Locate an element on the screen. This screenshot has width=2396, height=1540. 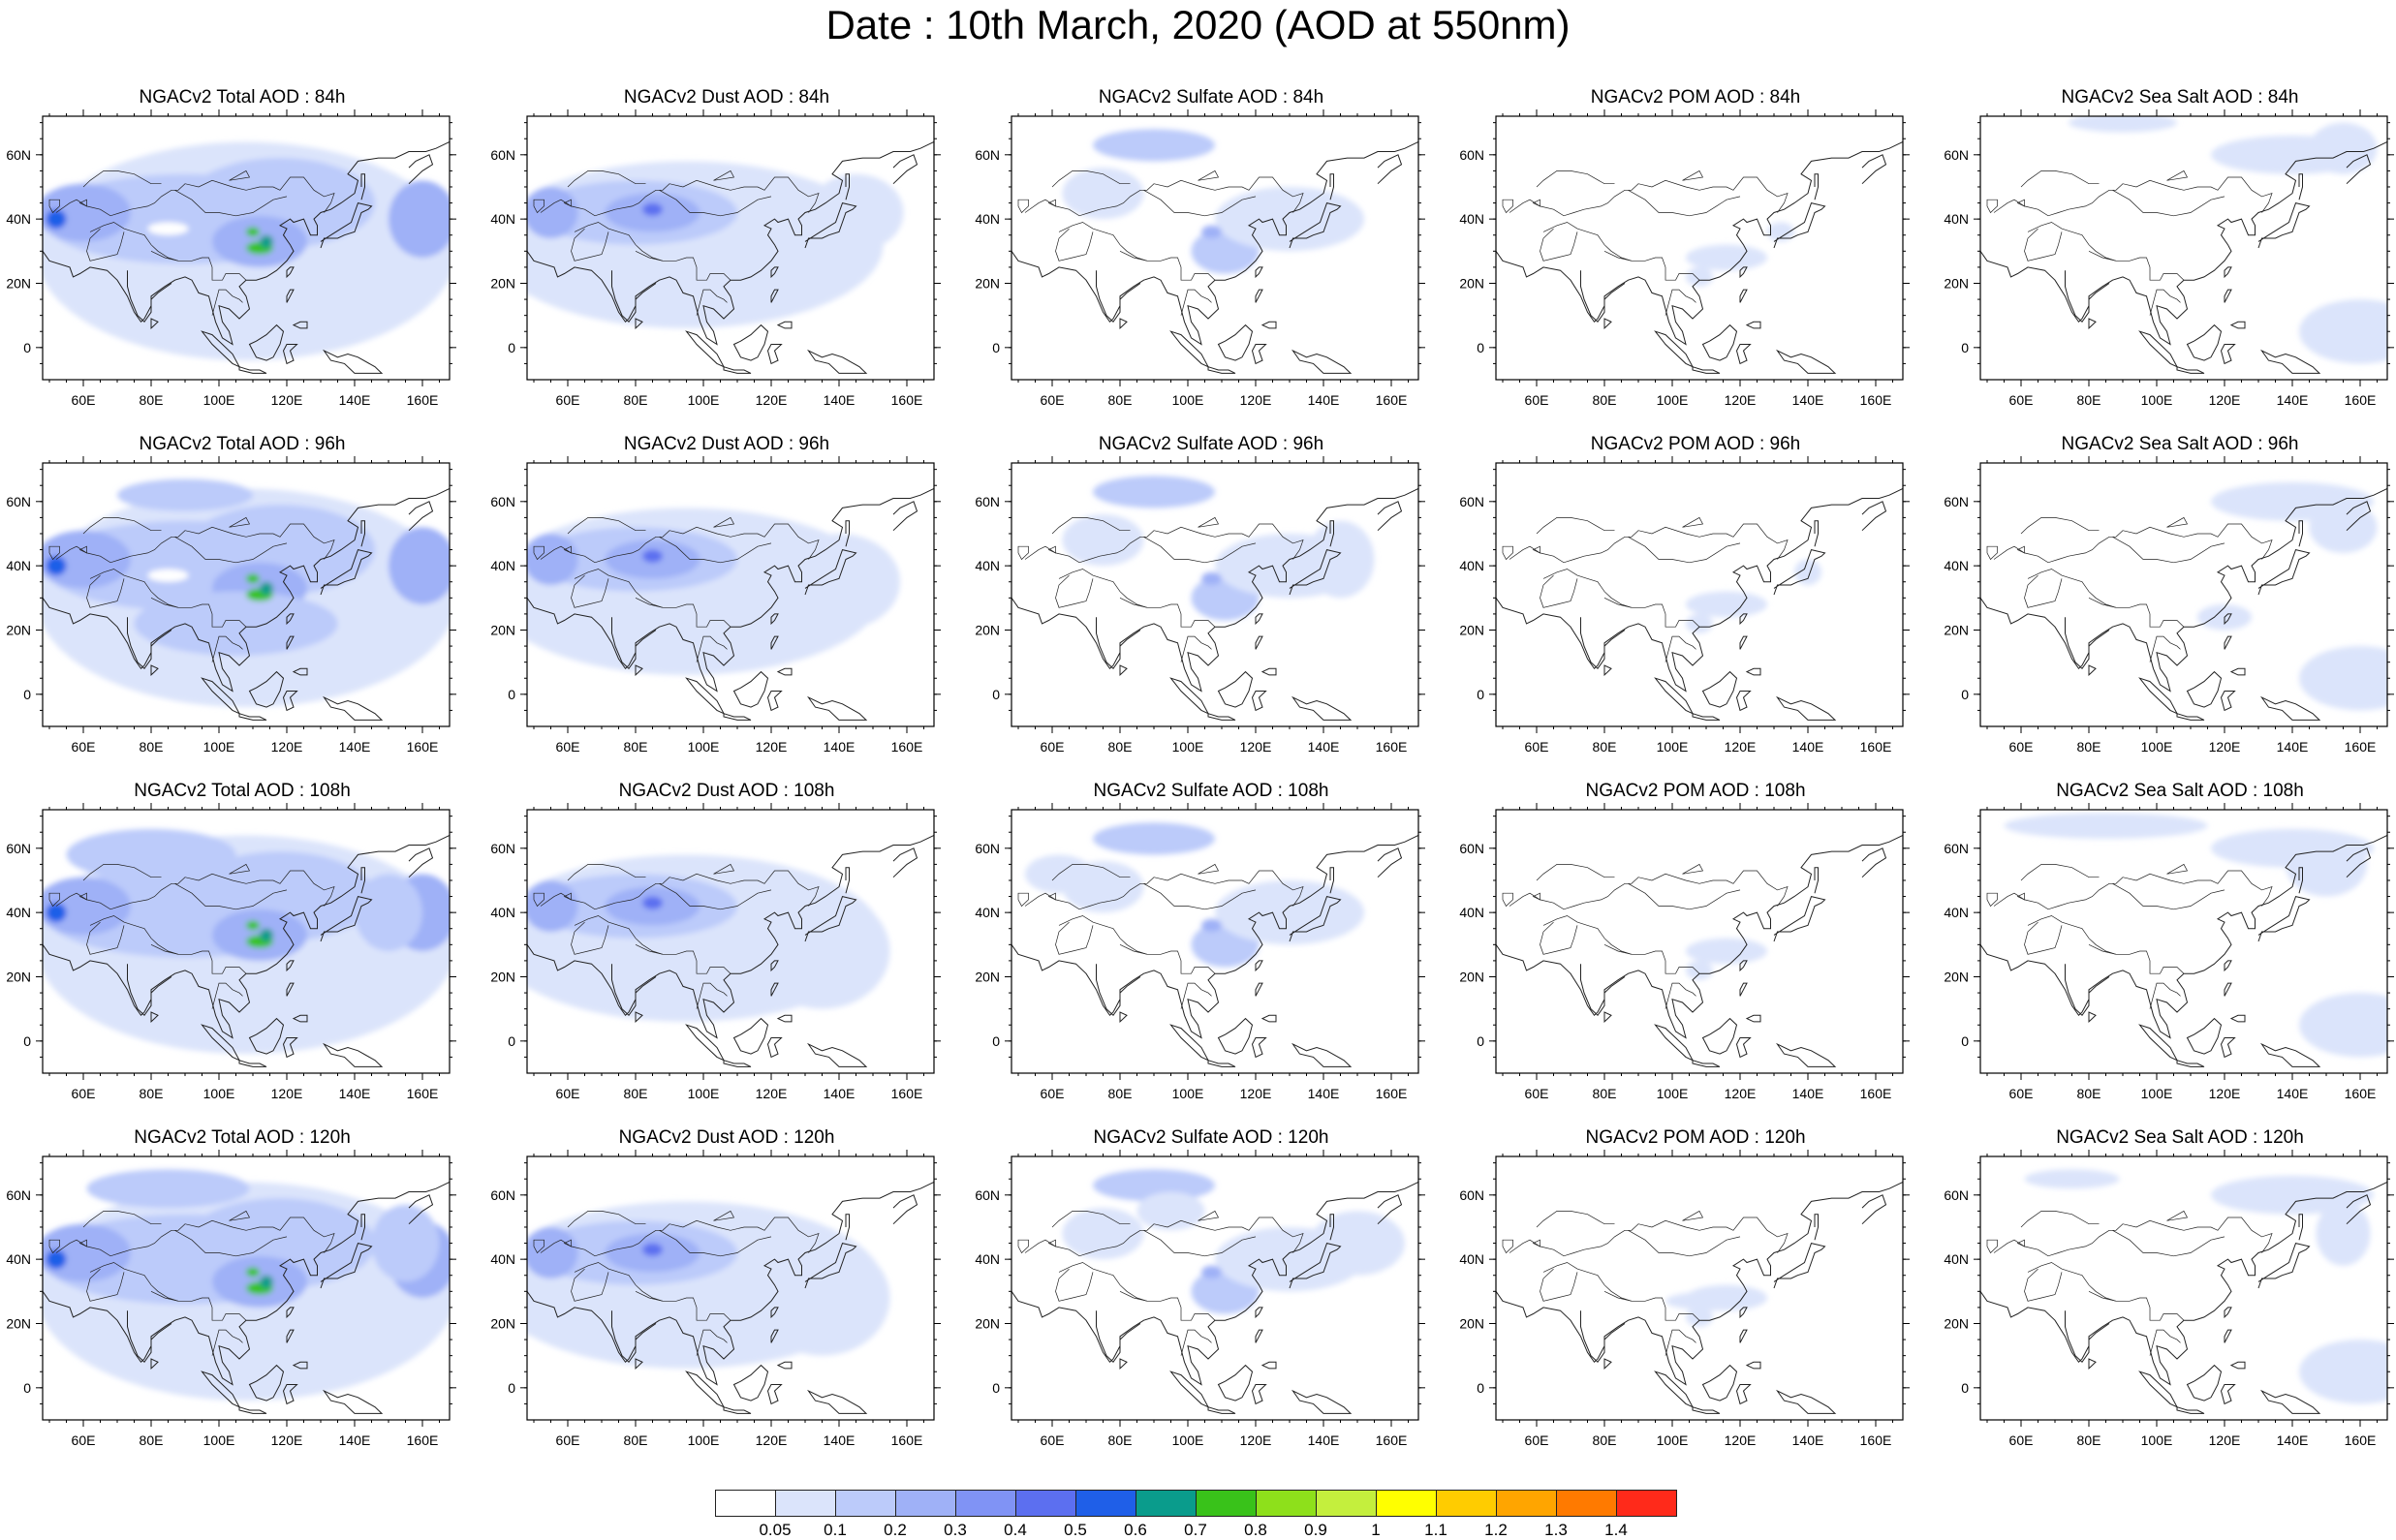
colorbar-label: 1.2 is located at coordinates (1496, 1530).